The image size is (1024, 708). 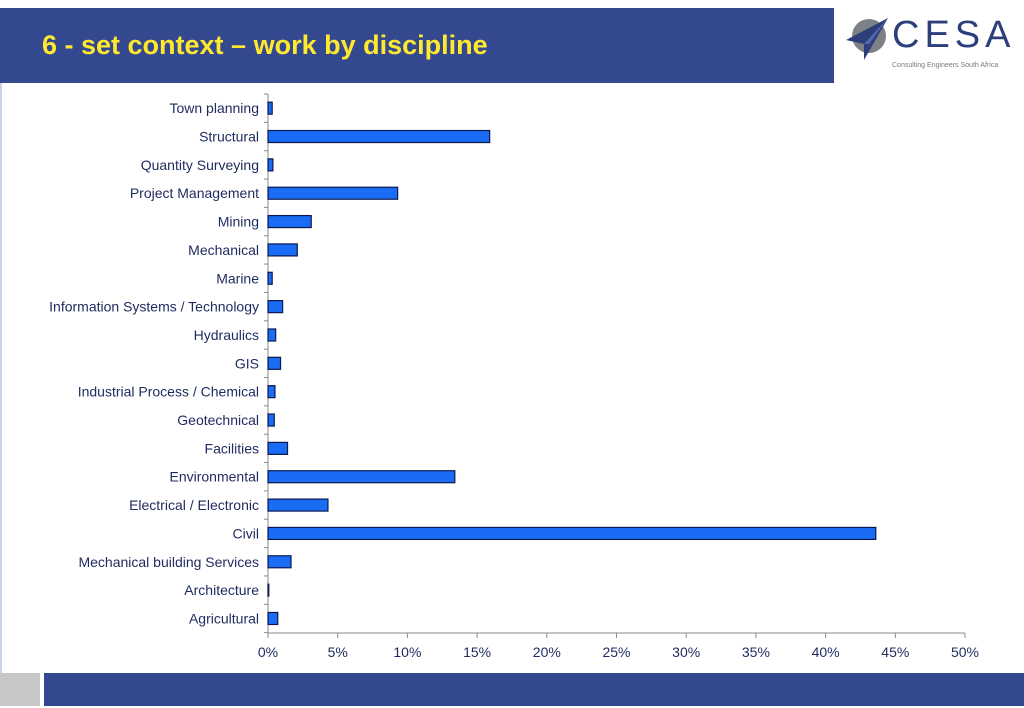 What do you see at coordinates (246, 533) in the screenshot?
I see `category-label: Civil` at bounding box center [246, 533].